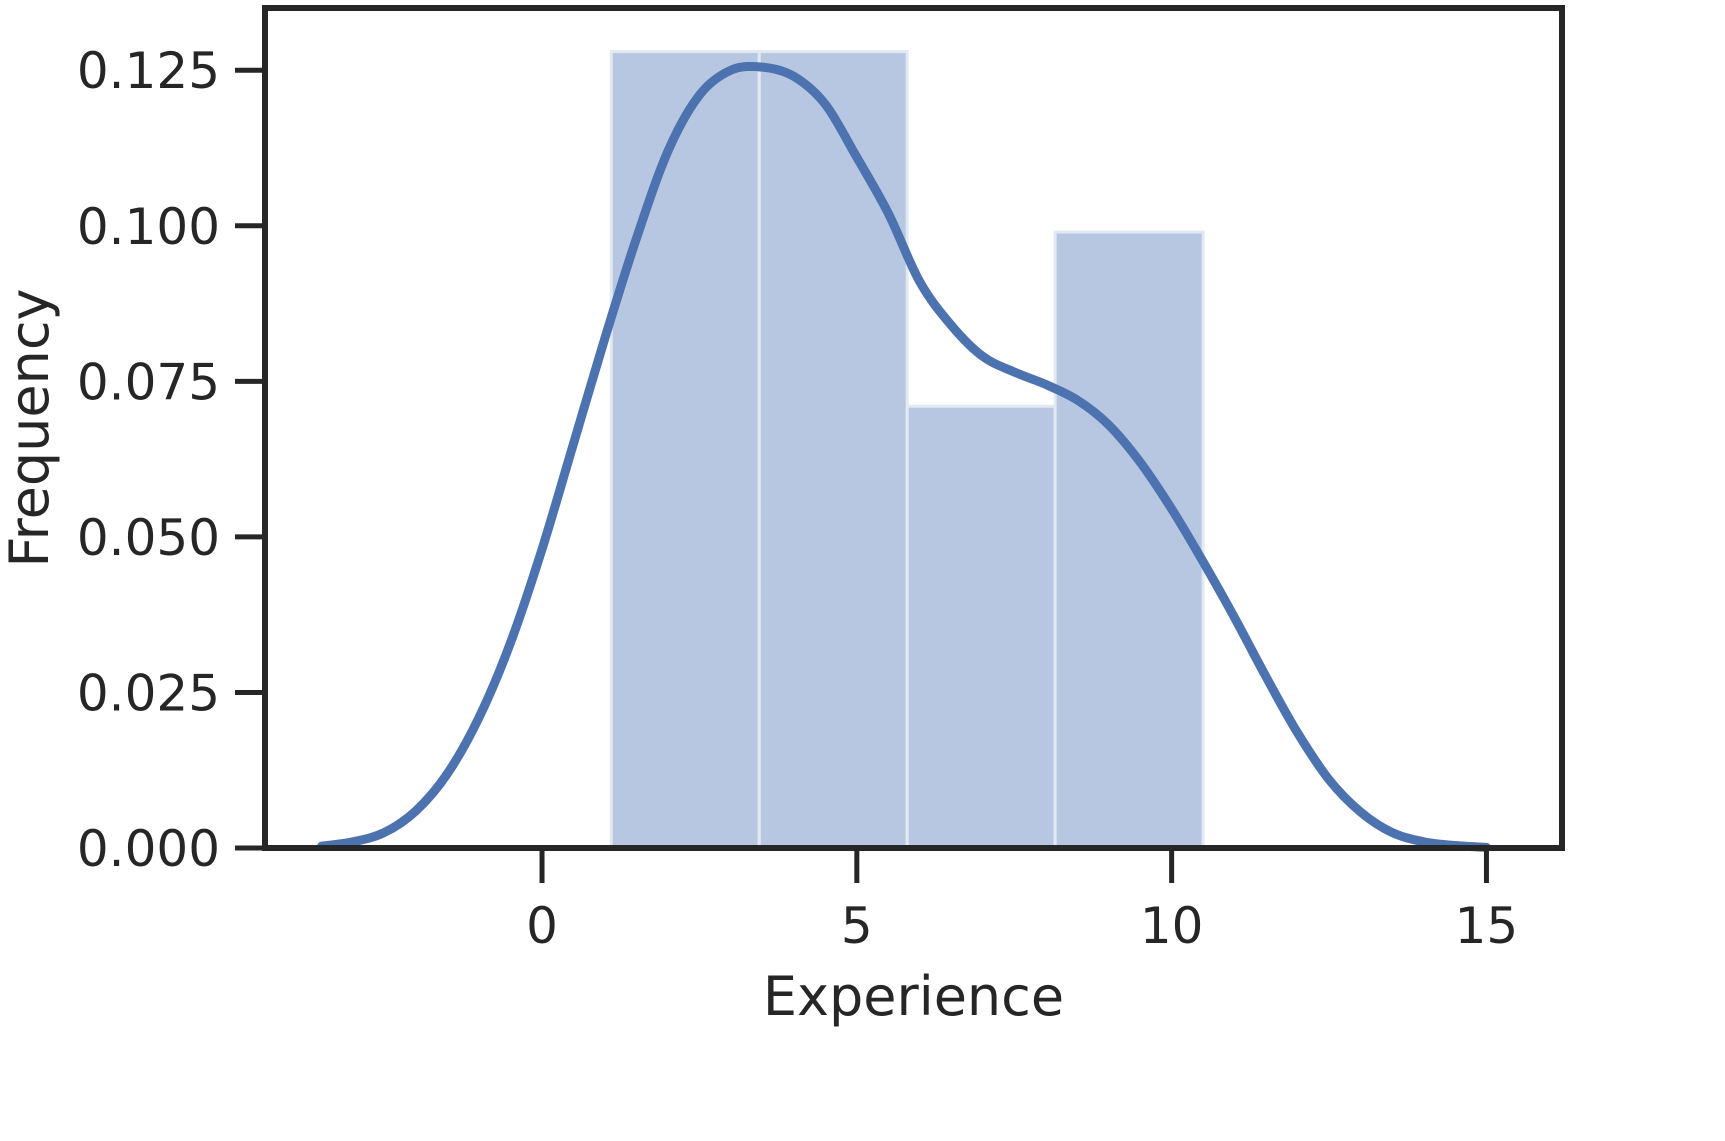  Describe the element at coordinates (148, 849) in the screenshot. I see `y-tick-label: 0.000` at that location.